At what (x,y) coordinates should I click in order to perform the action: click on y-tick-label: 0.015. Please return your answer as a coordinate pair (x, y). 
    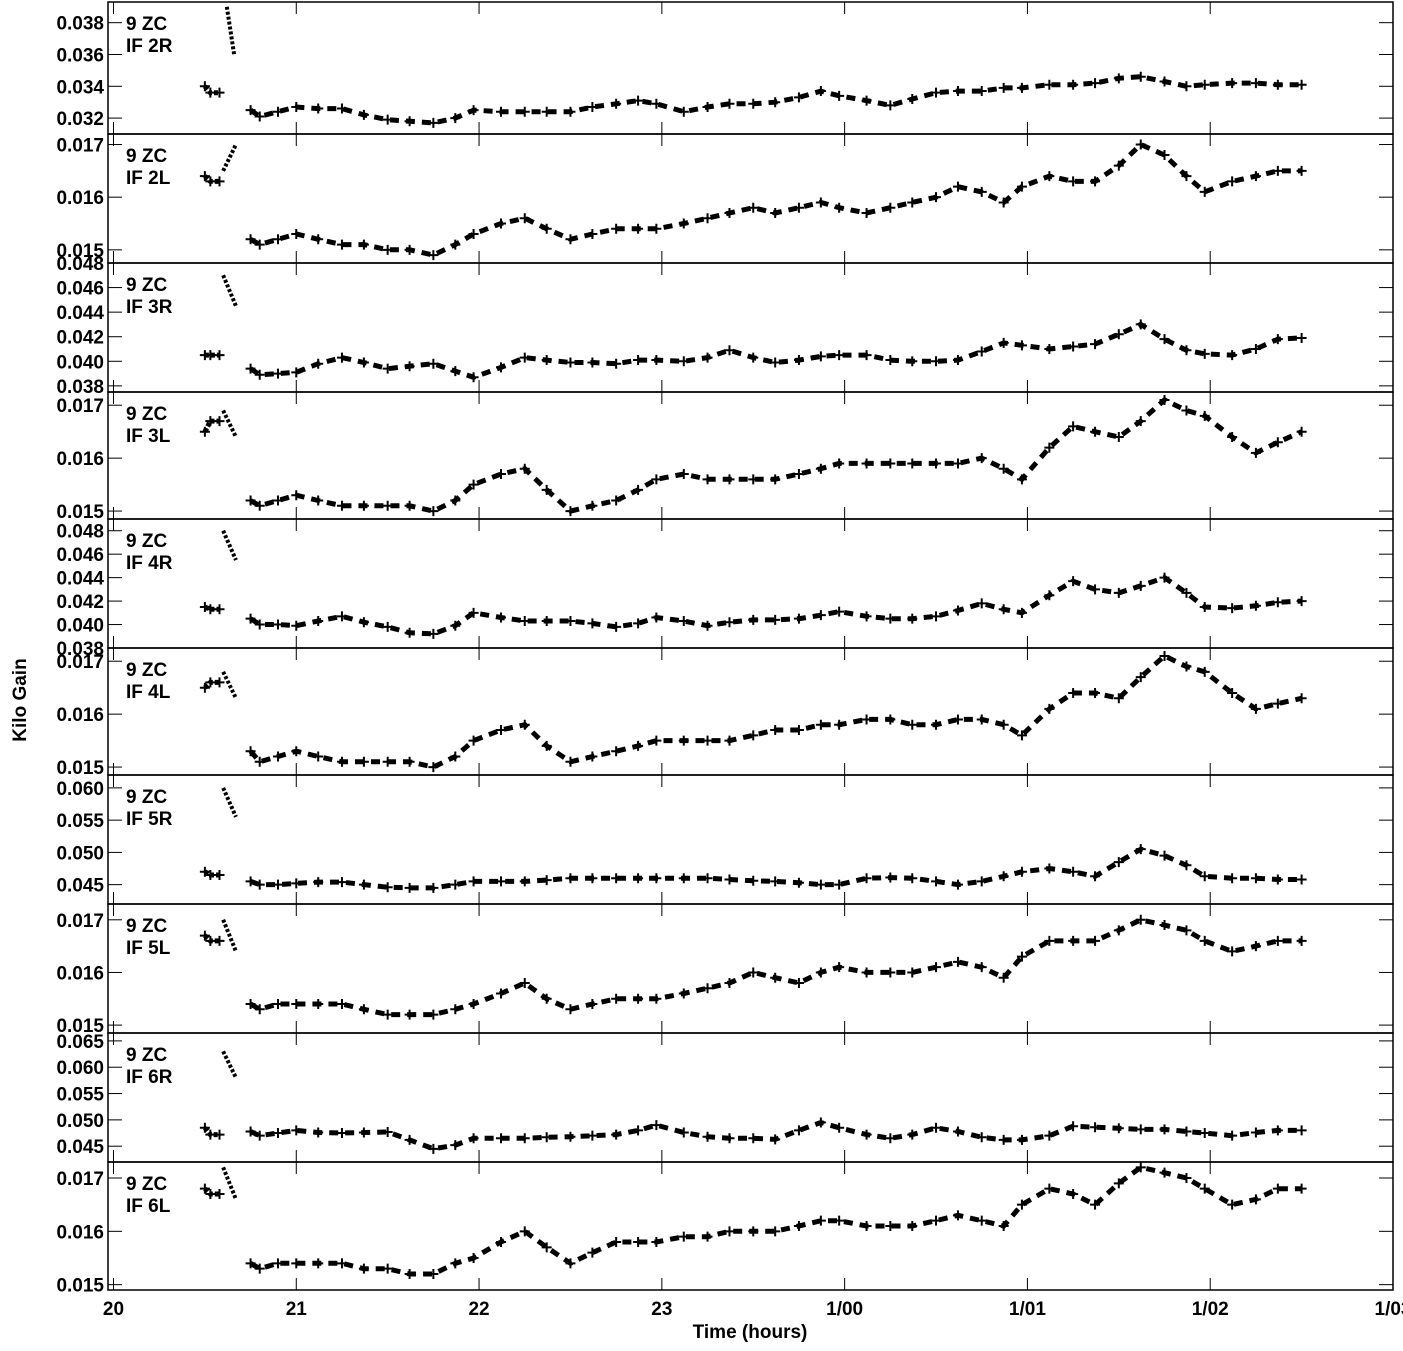
    Looking at the image, I should click on (80, 1026).